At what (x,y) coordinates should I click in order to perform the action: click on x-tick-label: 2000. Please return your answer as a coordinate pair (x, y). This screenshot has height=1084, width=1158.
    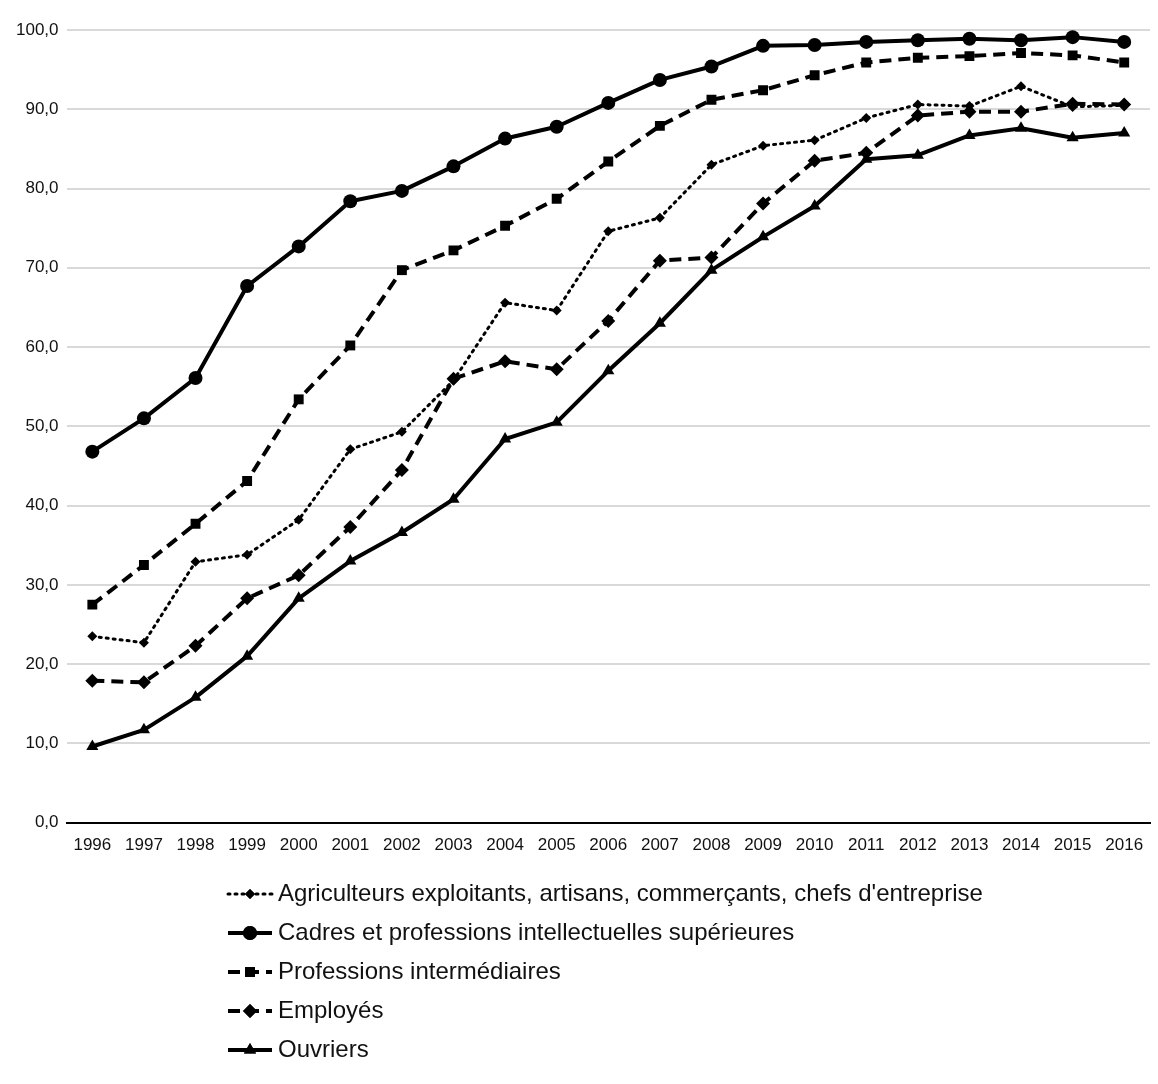
    Looking at the image, I should click on (298, 845).